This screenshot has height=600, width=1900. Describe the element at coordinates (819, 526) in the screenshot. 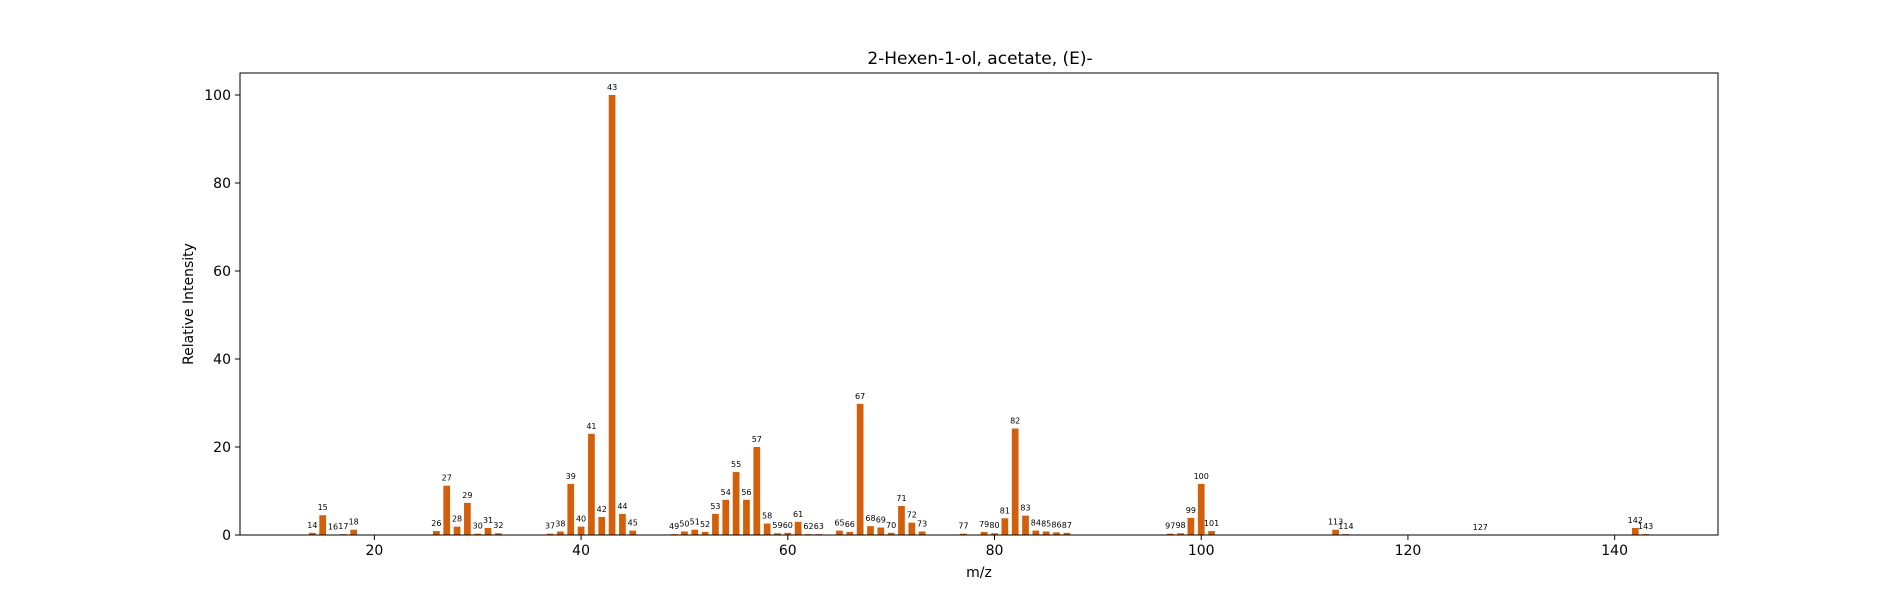

I see `peak-label-63: 63` at that location.